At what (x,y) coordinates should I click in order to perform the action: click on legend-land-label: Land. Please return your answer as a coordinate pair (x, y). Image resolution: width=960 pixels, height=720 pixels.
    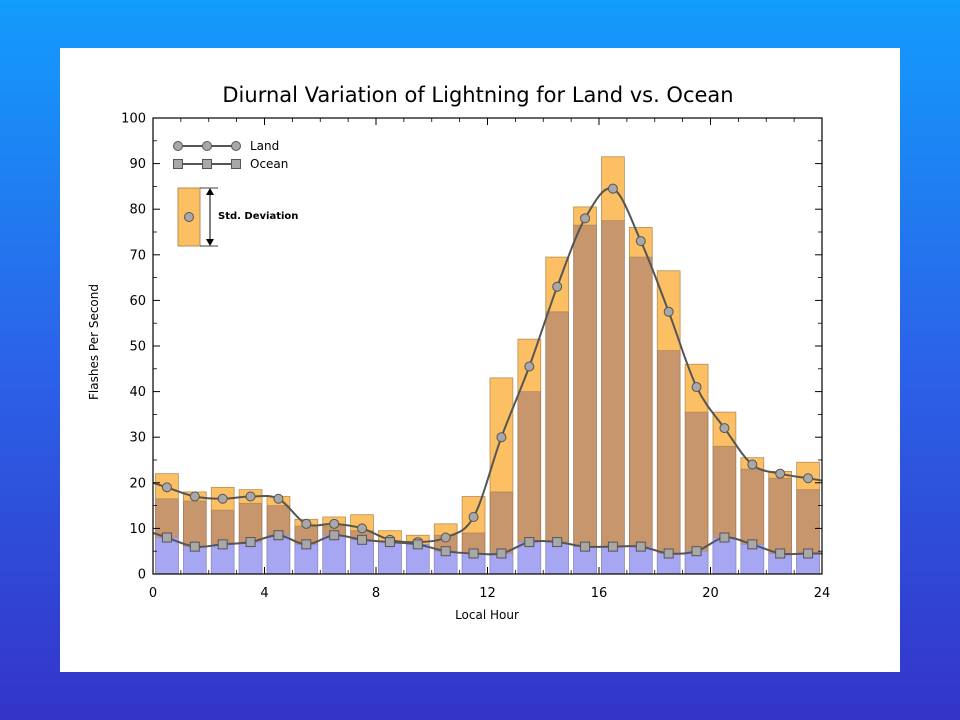
    Looking at the image, I should click on (264, 146).